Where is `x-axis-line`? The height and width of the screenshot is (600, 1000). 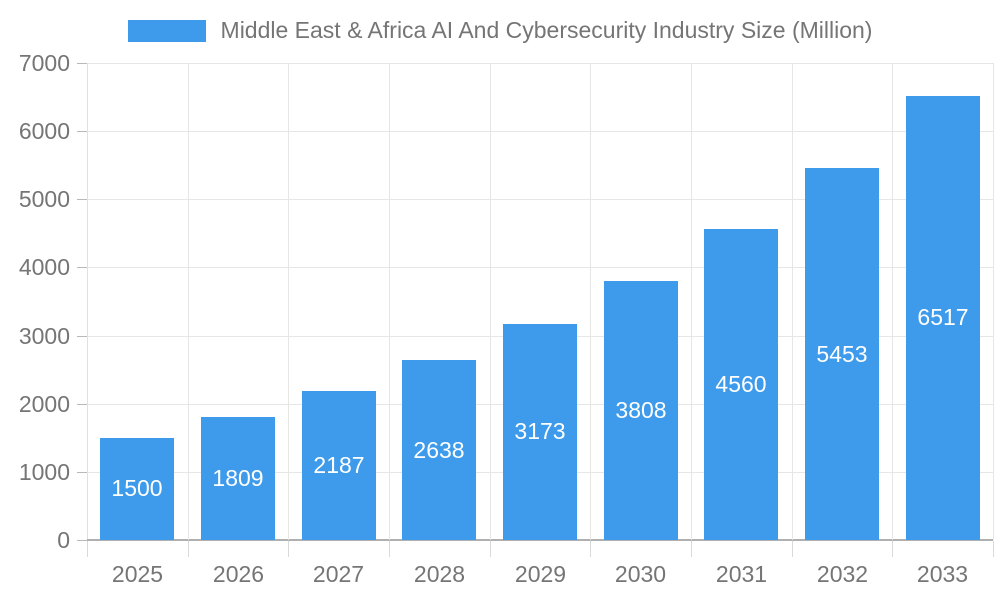
x-axis-line is located at coordinates (540, 540).